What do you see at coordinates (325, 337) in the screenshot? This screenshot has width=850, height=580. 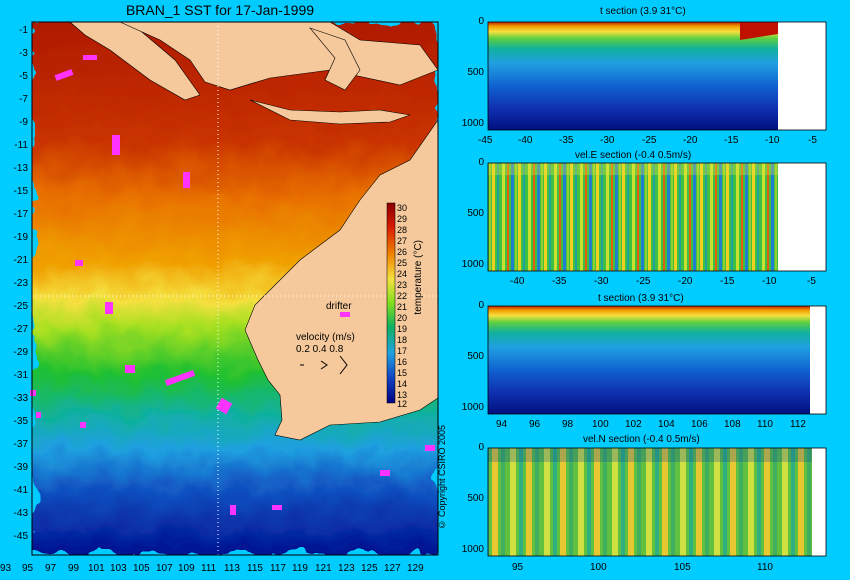 I see `velocity-label: velocity (m/s)` at bounding box center [325, 337].